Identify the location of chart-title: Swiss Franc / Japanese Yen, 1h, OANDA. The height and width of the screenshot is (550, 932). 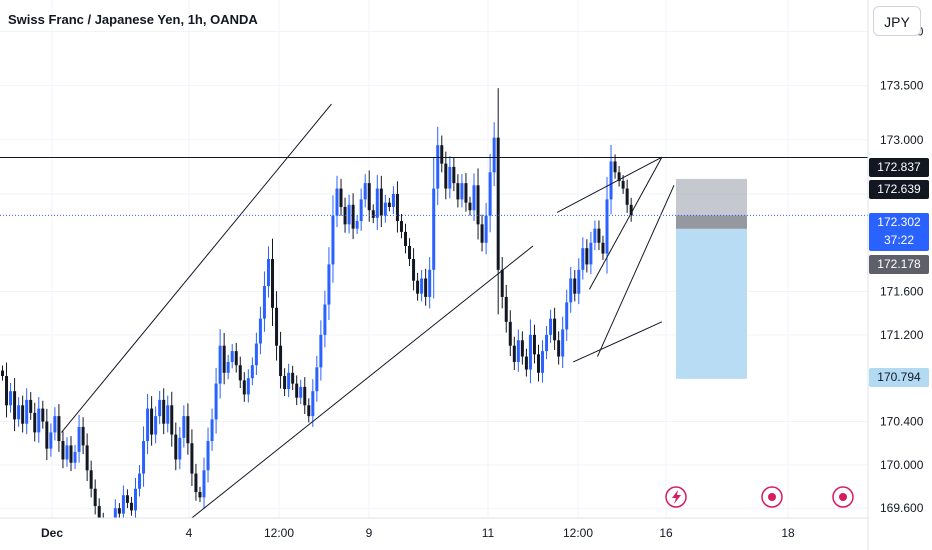
(133, 19).